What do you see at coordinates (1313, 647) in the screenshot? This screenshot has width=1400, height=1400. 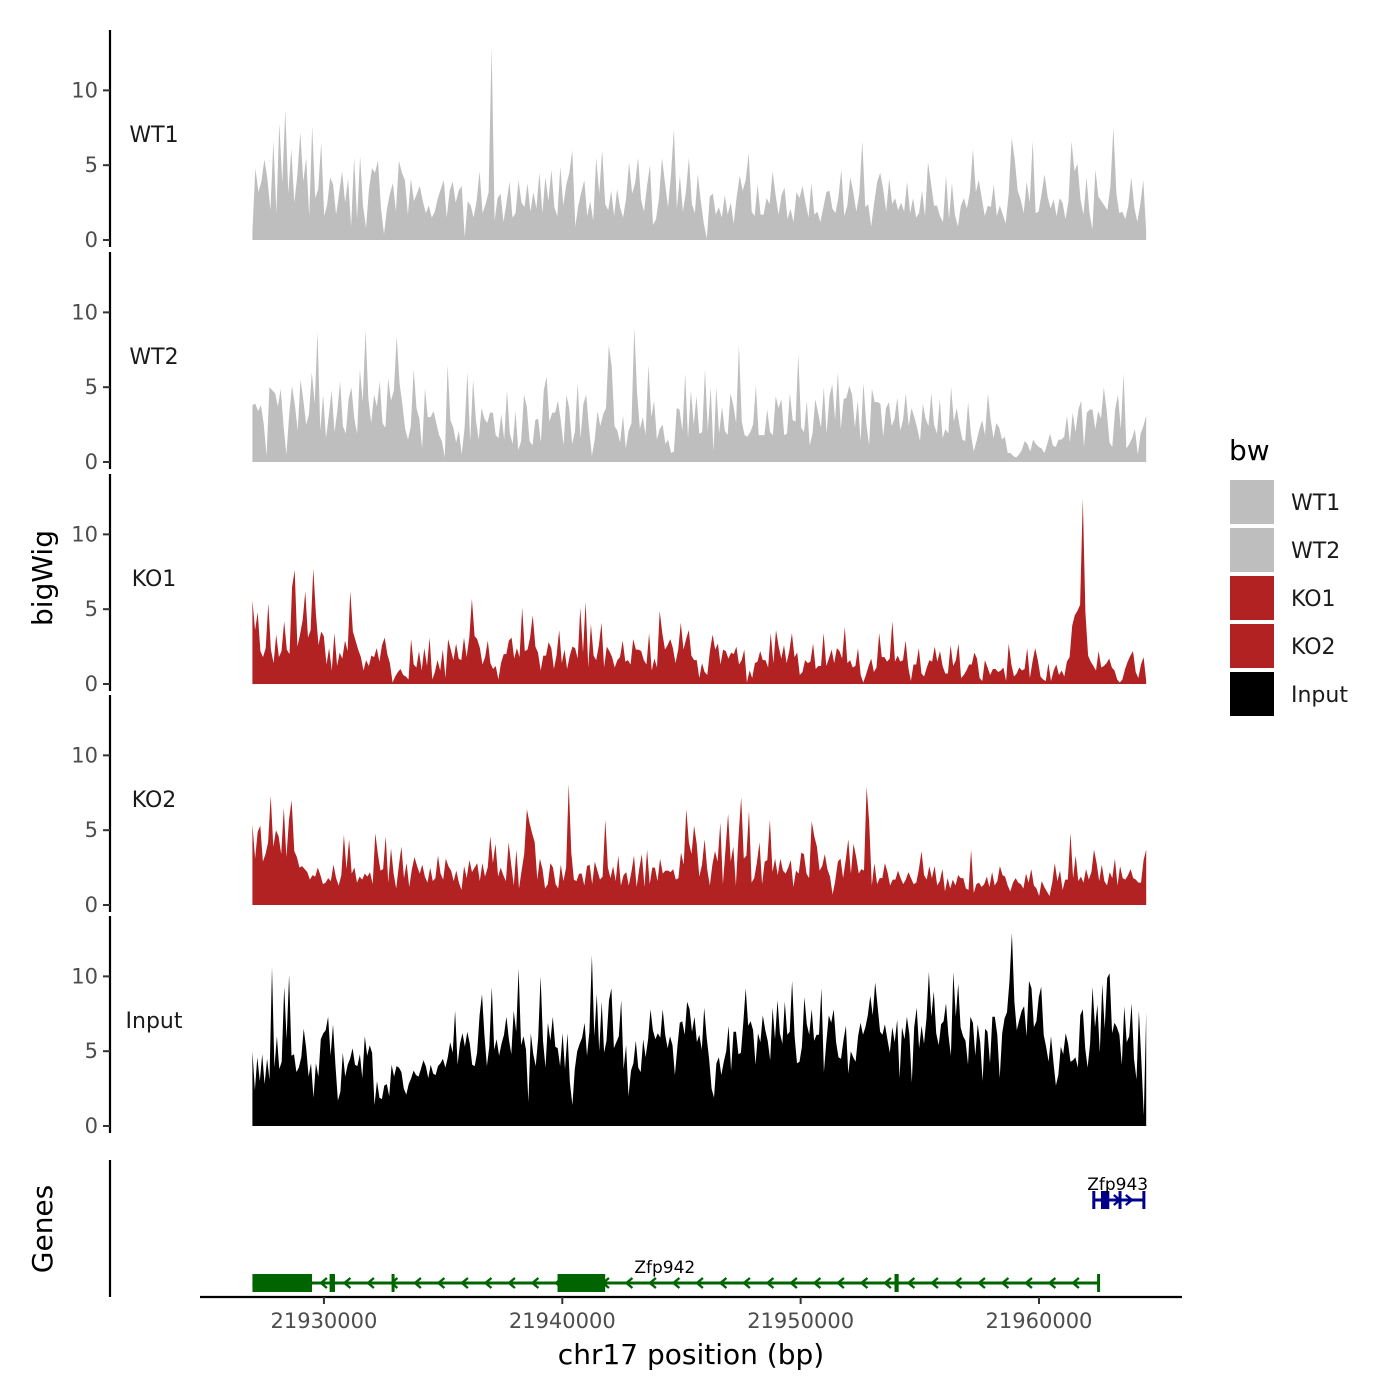 I see `legend-label-ko2: KO2` at bounding box center [1313, 647].